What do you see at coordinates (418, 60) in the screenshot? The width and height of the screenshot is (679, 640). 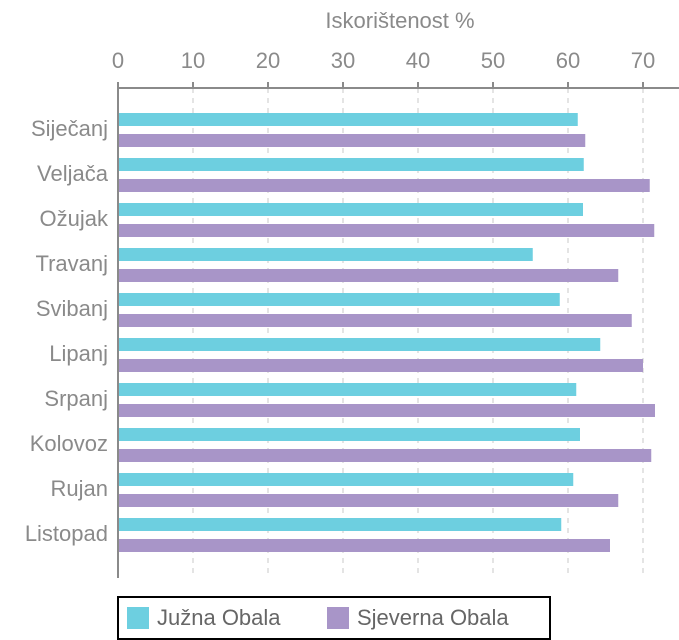 I see `x-tick-label: 40` at bounding box center [418, 60].